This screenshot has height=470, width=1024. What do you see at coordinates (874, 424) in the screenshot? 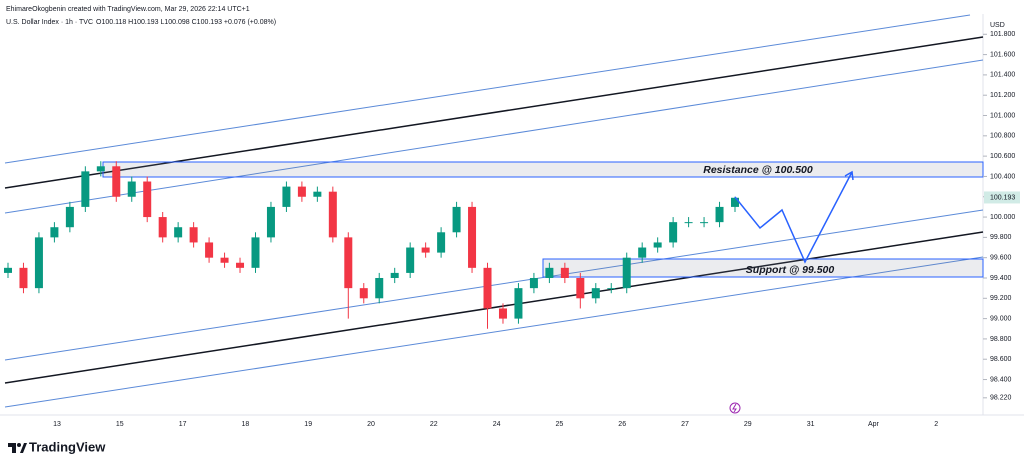
I see `x-tick-label: Apr` at bounding box center [874, 424].